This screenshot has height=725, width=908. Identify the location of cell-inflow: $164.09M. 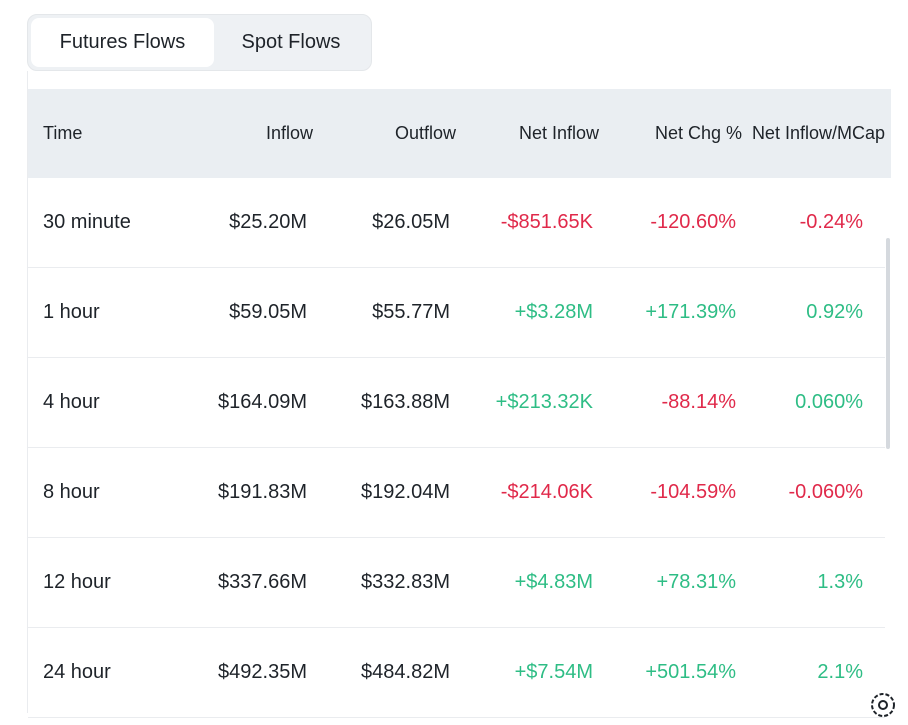
(262, 402).